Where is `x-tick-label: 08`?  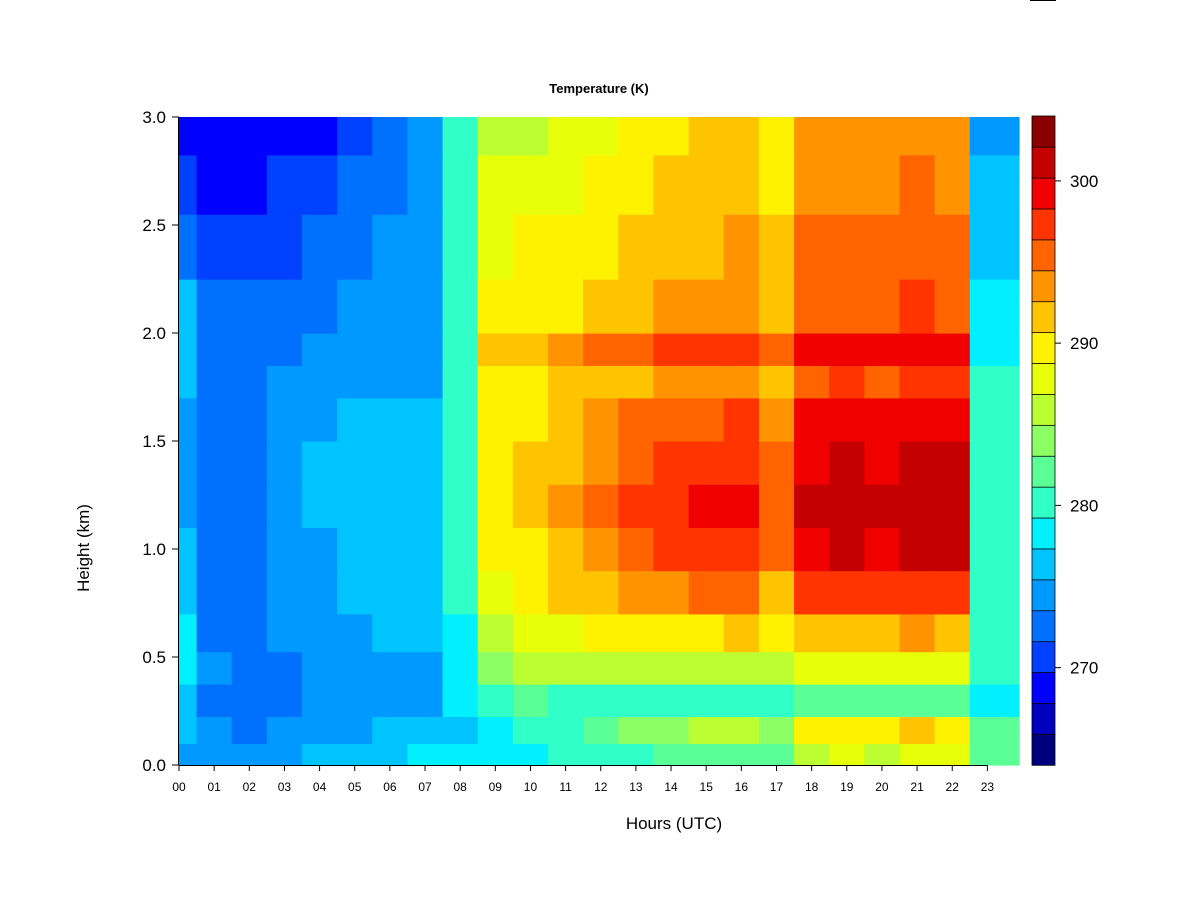
x-tick-label: 08 is located at coordinates (460, 787).